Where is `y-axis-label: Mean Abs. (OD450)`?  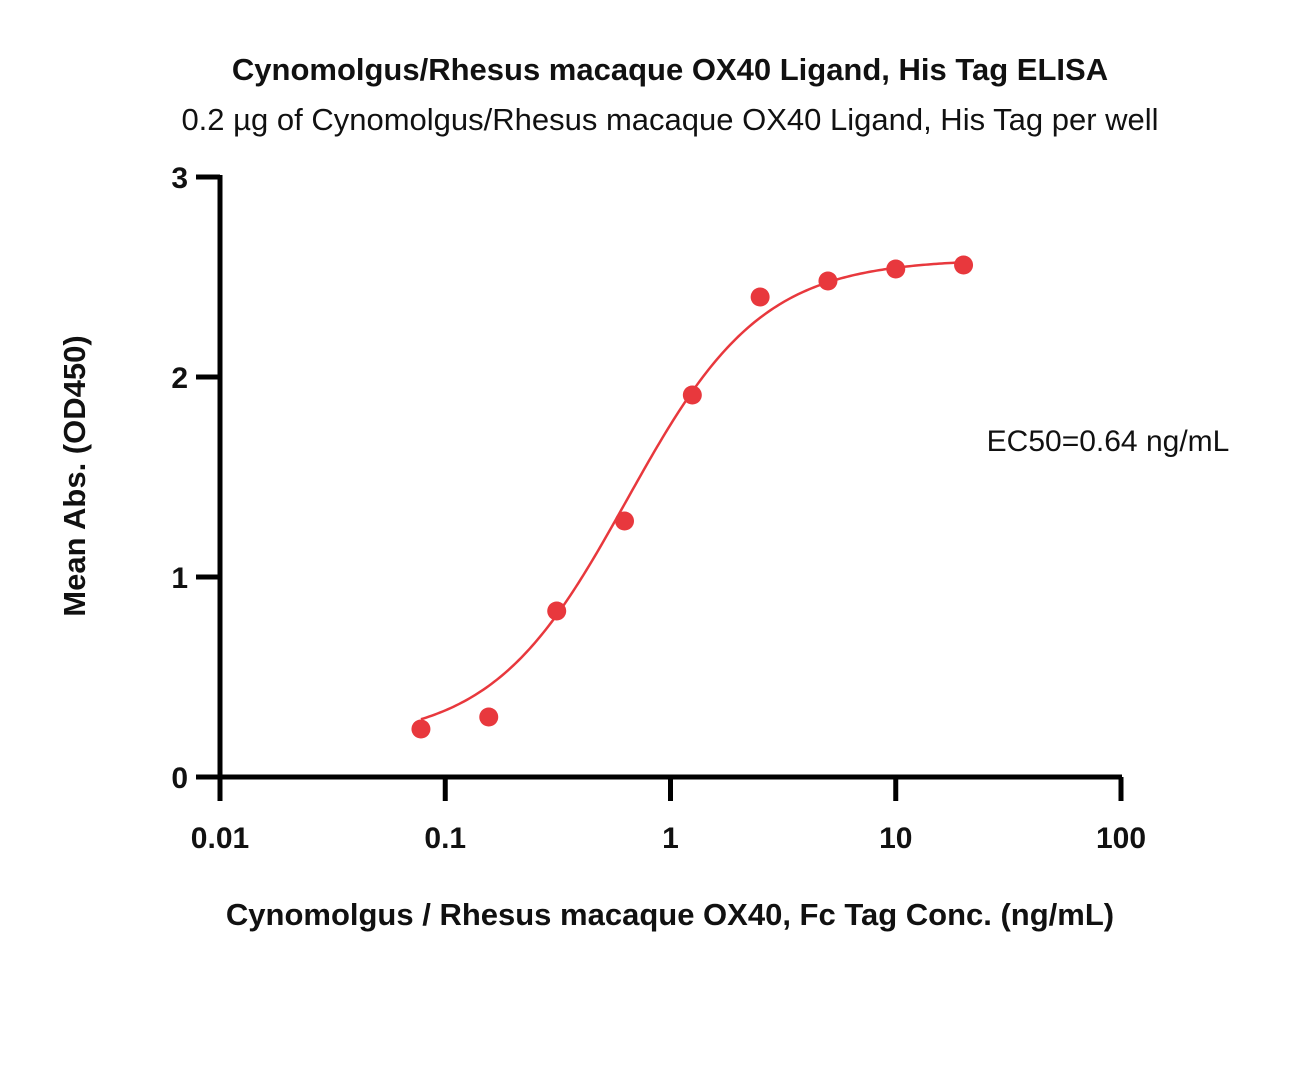
y-axis-label: Mean Abs. (OD450) is located at coordinates (74, 475).